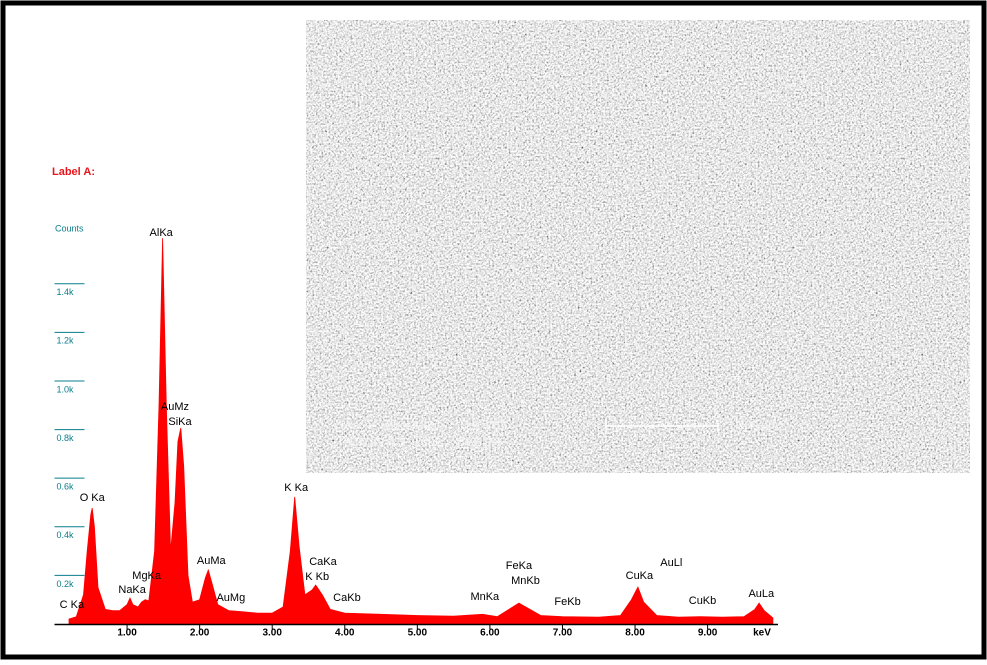 The height and width of the screenshot is (665, 987). What do you see at coordinates (317, 577) in the screenshot?
I see `peak-label: K Kb` at bounding box center [317, 577].